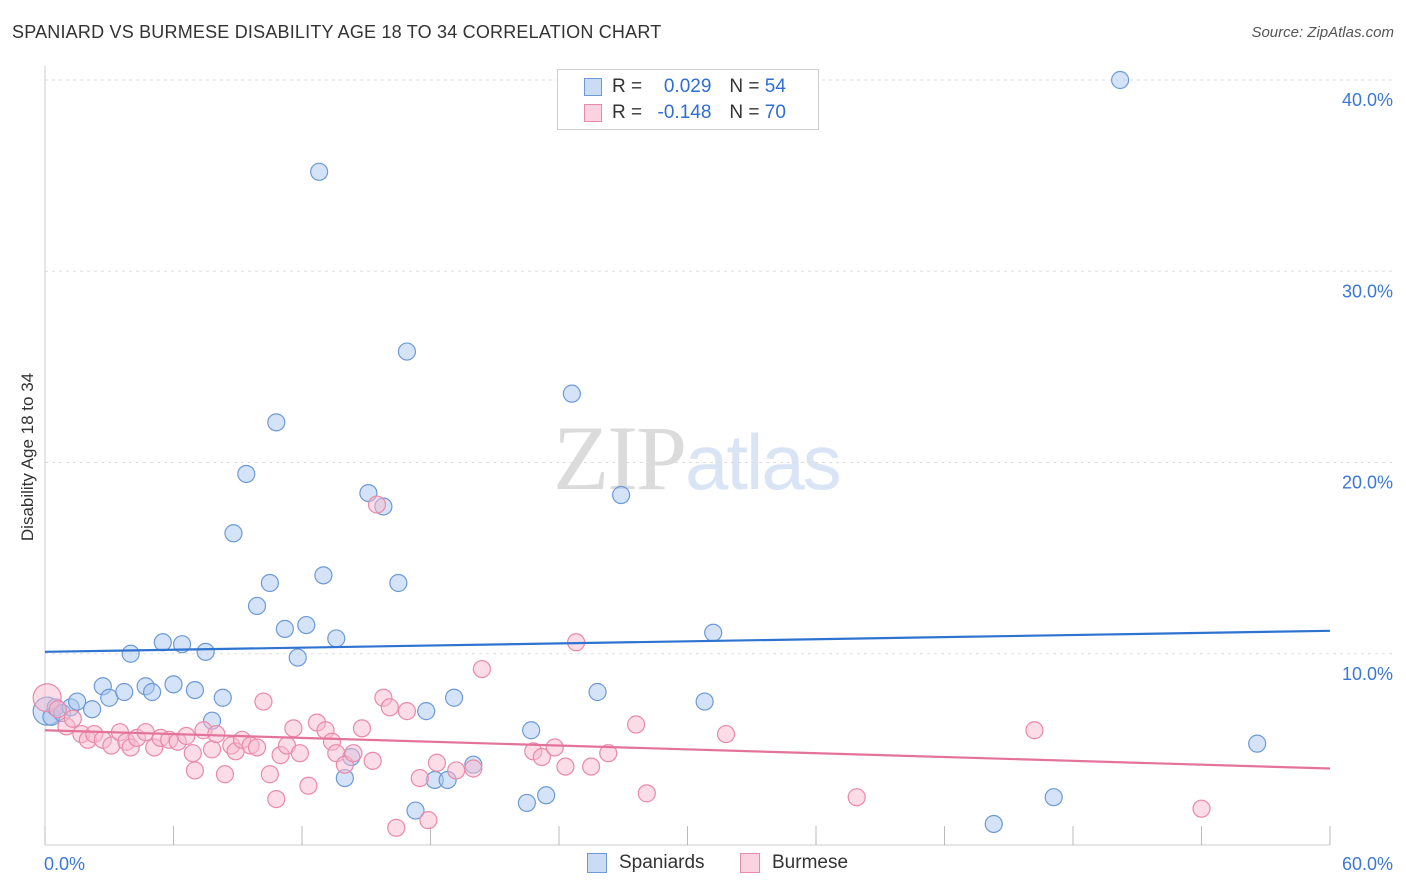 The width and height of the screenshot is (1406, 892). I want to click on legend-item-spaniards: Spaniards, so click(646, 863).